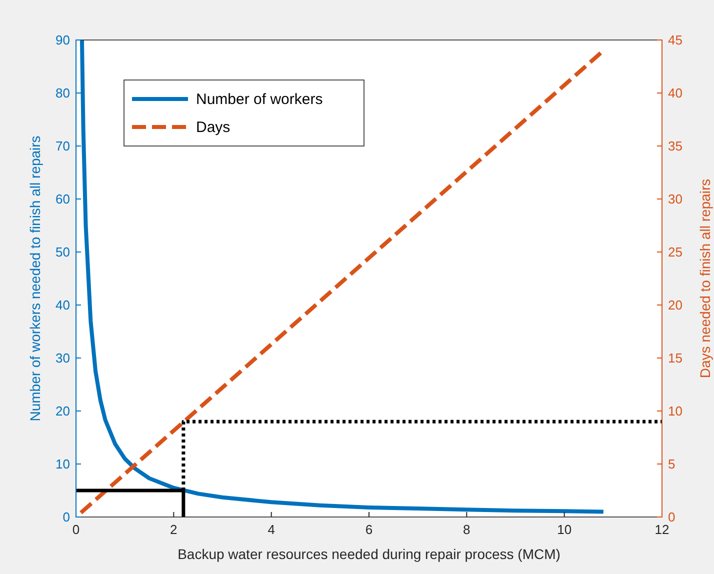 This screenshot has height=574, width=714. I want to click on y2-tick-label: 20, so click(675, 305).